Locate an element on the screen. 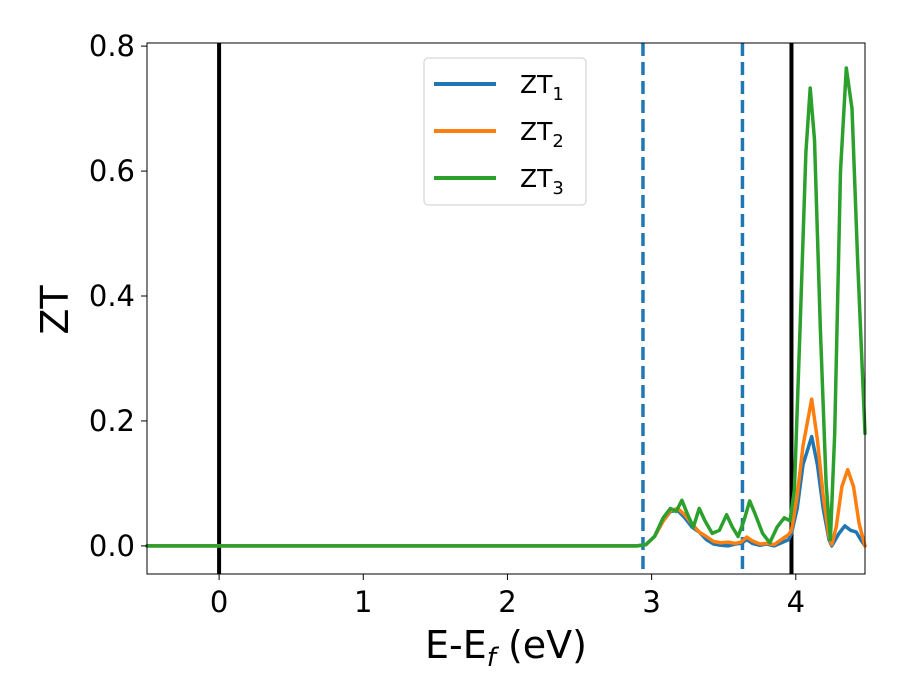 The image size is (900, 700). x-tick-label: 4 is located at coordinates (796, 602).